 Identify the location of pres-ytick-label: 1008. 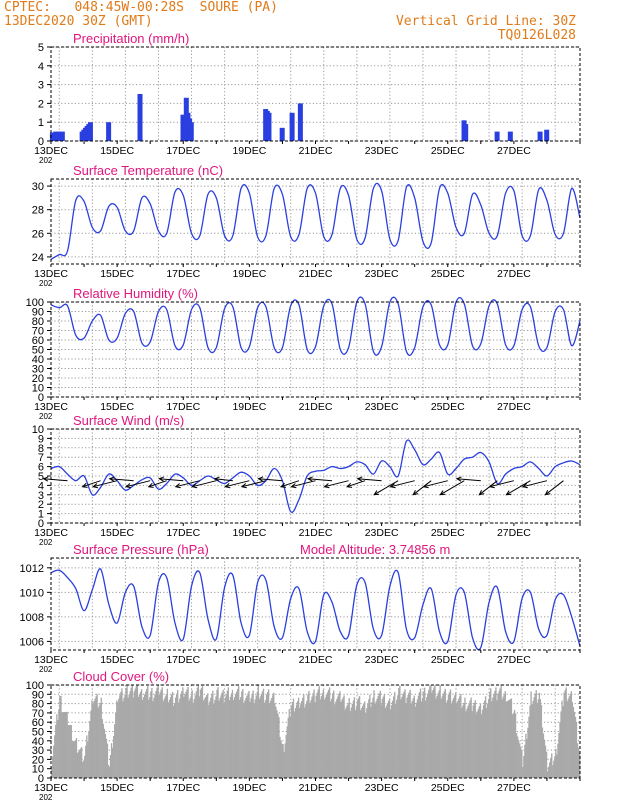
(32, 618).